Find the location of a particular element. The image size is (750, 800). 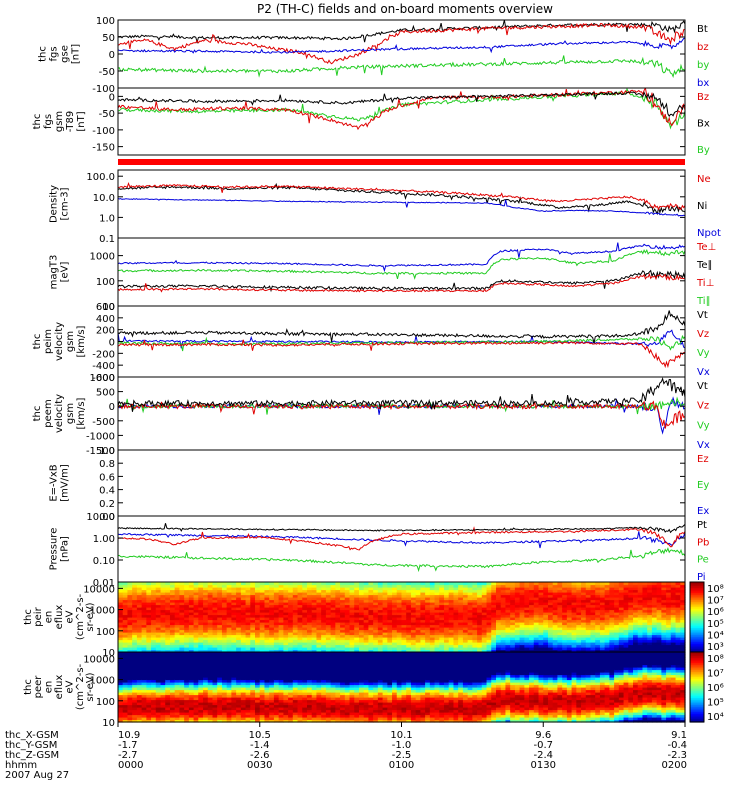

panel-pressure-lines is located at coordinates (401, 548).